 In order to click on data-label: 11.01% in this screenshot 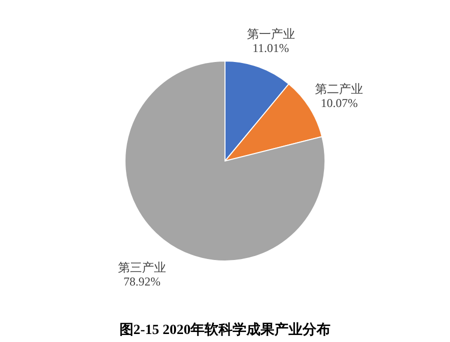, I will do `click(271, 47)`.